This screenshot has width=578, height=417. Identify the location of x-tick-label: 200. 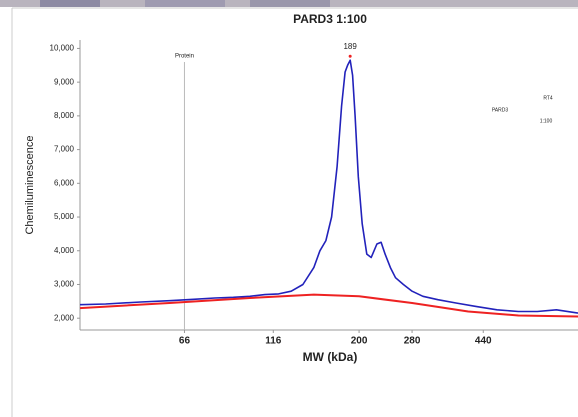
(359, 341).